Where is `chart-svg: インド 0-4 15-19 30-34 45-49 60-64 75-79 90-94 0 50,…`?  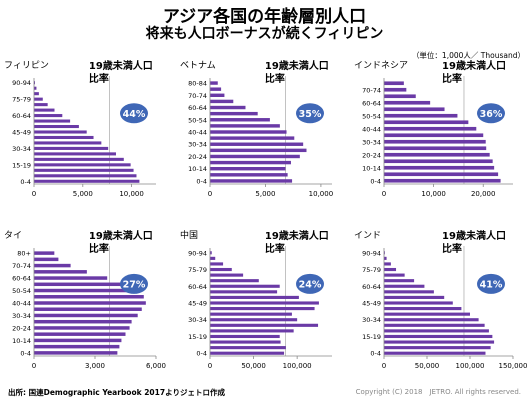
chart-svg: インド 0-4 15-19 30-34 45-49 60-64 75-79 90-94 0 50,… is located at coordinates (440, 299).